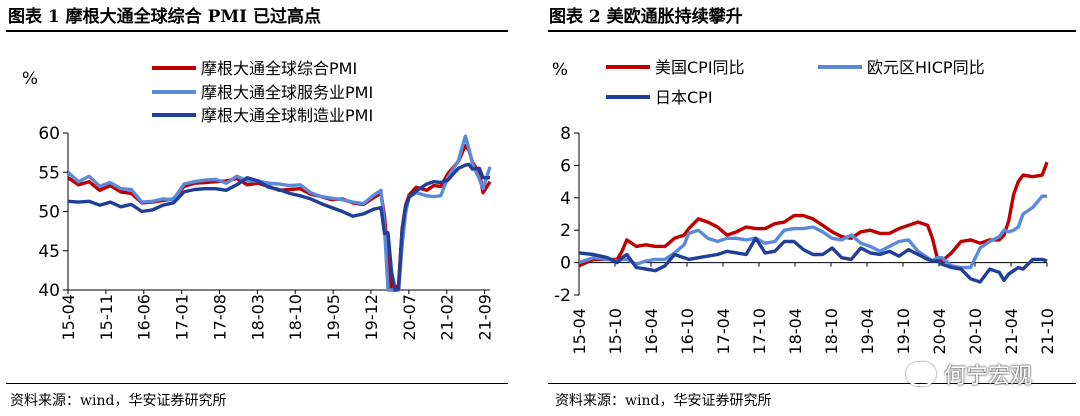  I want to click on legend-label: 摩根大通全球制造业PMI, so click(287, 115).